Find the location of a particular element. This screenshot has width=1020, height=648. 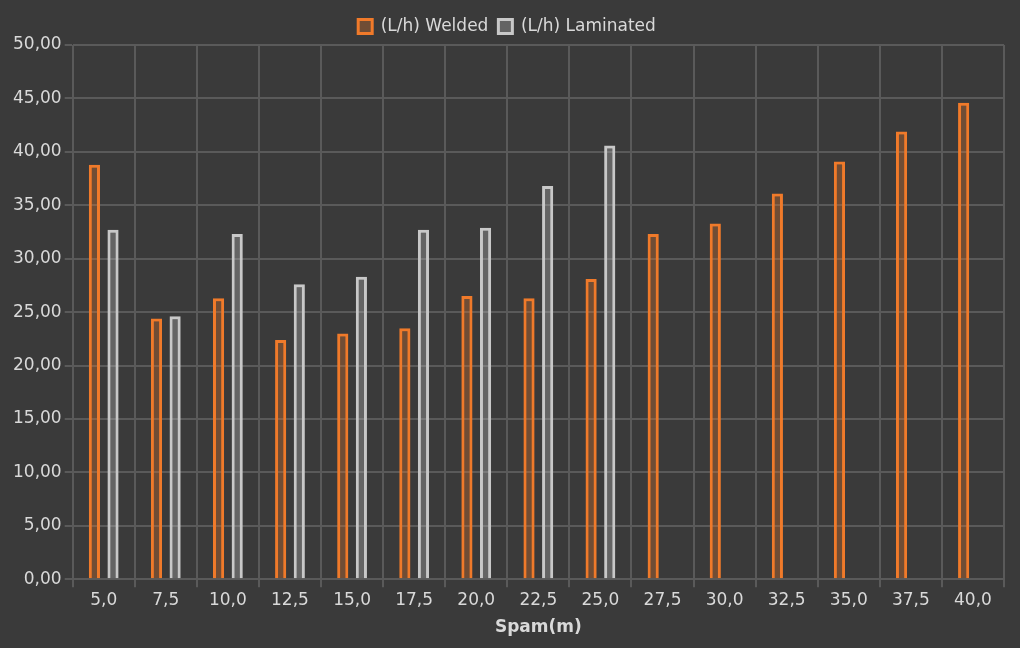

x-tick-label: 20,0 is located at coordinates (476, 598).